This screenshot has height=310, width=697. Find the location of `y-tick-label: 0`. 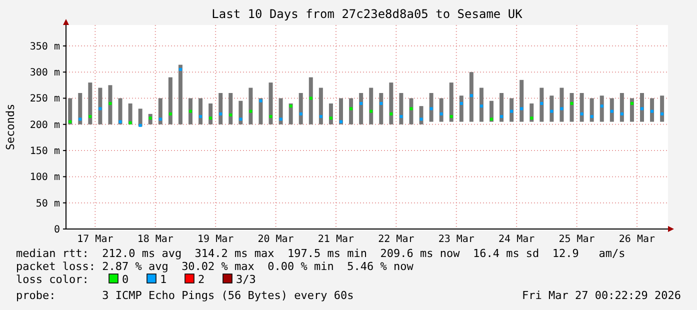

y-tick-label: 0 is located at coordinates (57, 230).